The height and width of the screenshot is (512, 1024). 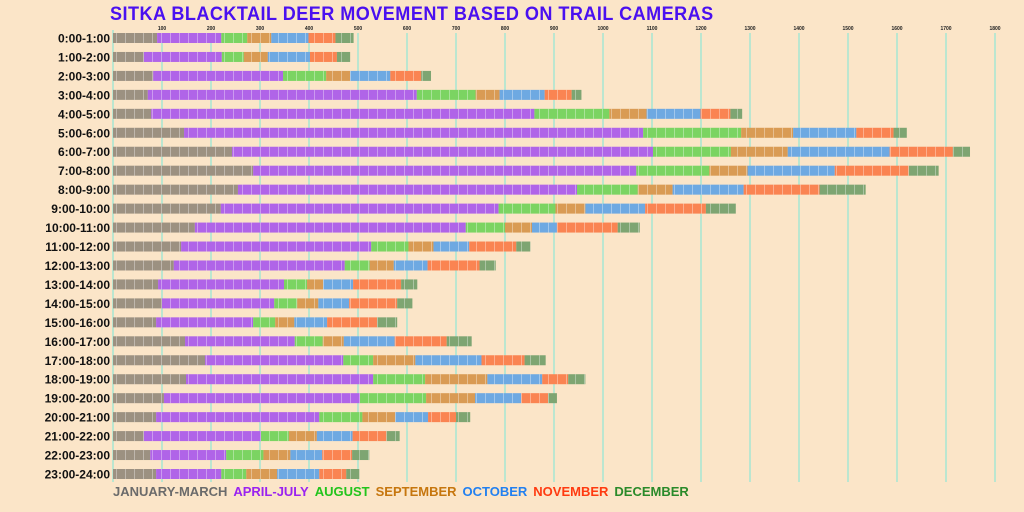 What do you see at coordinates (78, 437) in the screenshot?
I see `y-category-label: 21:00-22:00` at bounding box center [78, 437].